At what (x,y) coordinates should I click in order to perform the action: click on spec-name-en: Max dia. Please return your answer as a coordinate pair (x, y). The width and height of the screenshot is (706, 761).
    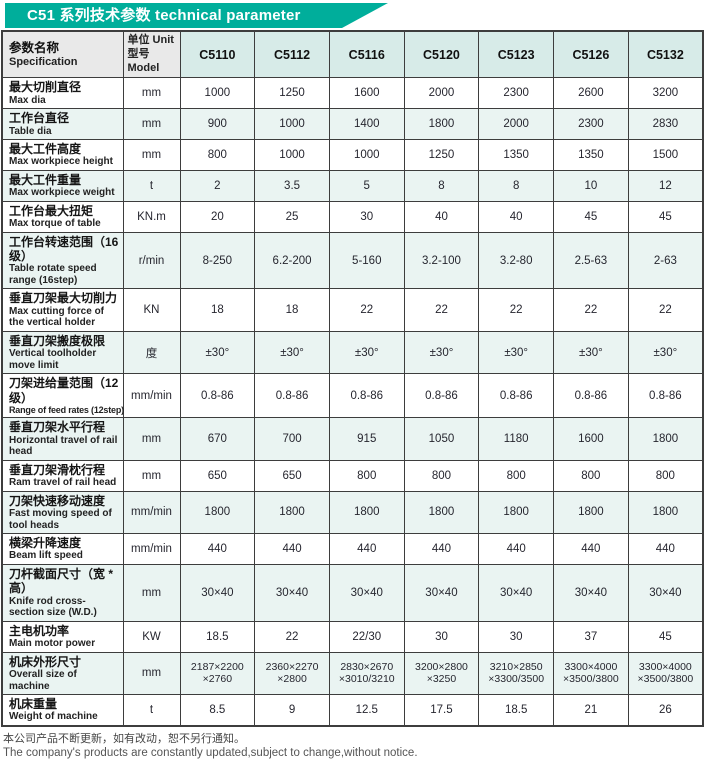
    Looking at the image, I should click on (27, 100).